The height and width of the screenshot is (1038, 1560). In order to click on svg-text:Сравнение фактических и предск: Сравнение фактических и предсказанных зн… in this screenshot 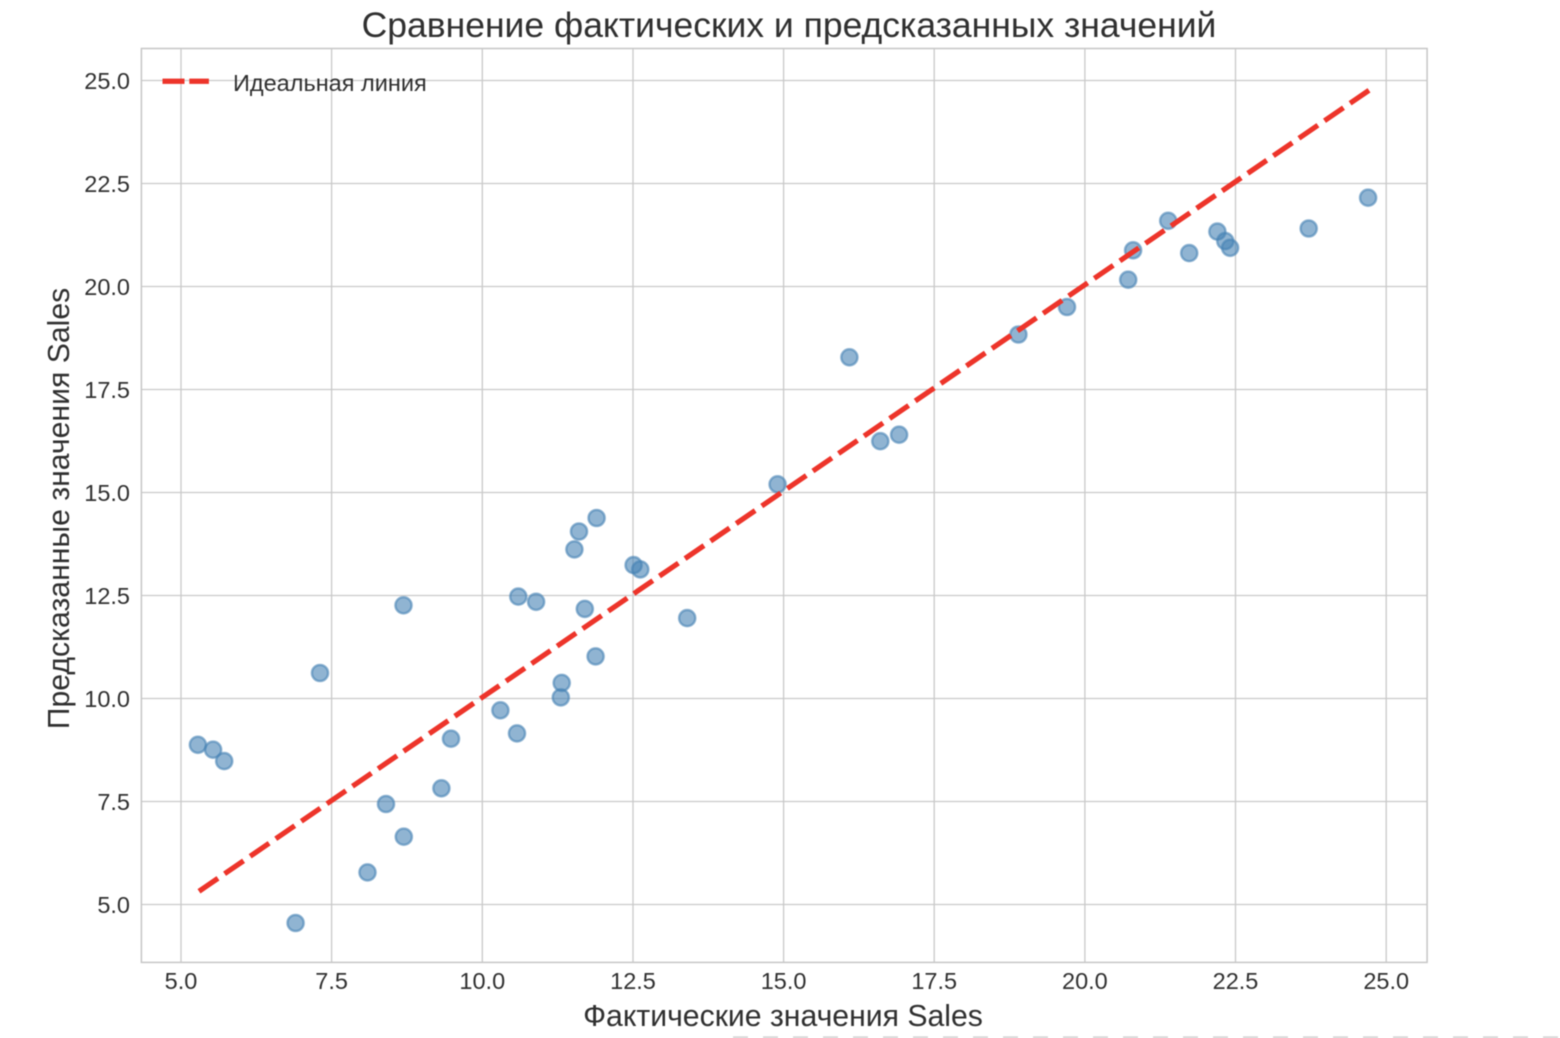, I will do `click(789, 25)`.